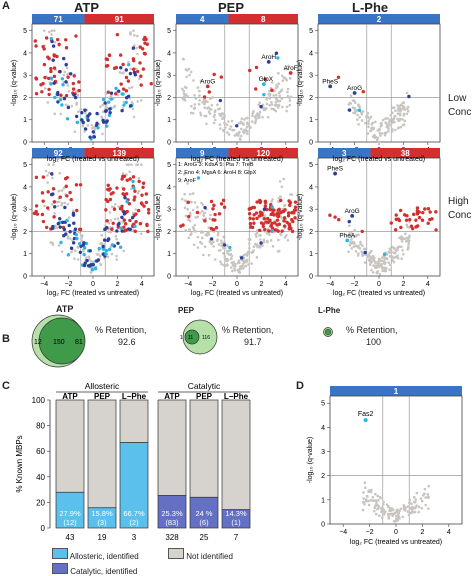  What do you see at coordinates (169, 254) in the screenshot?
I see `y-tick-label: 1` at bounding box center [169, 254].